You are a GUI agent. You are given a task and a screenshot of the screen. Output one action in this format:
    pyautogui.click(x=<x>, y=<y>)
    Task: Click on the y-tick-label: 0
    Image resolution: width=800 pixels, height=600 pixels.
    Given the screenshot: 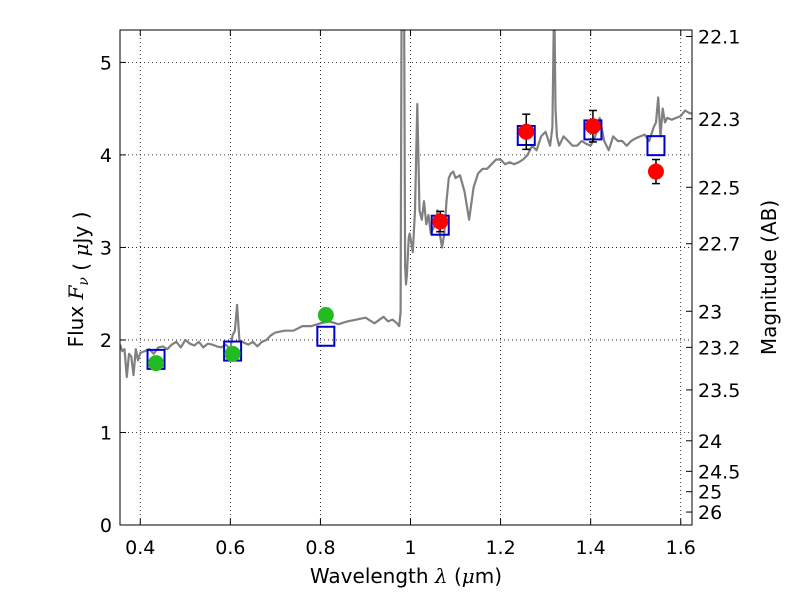 What is the action you would take?
    pyautogui.click(x=106, y=526)
    